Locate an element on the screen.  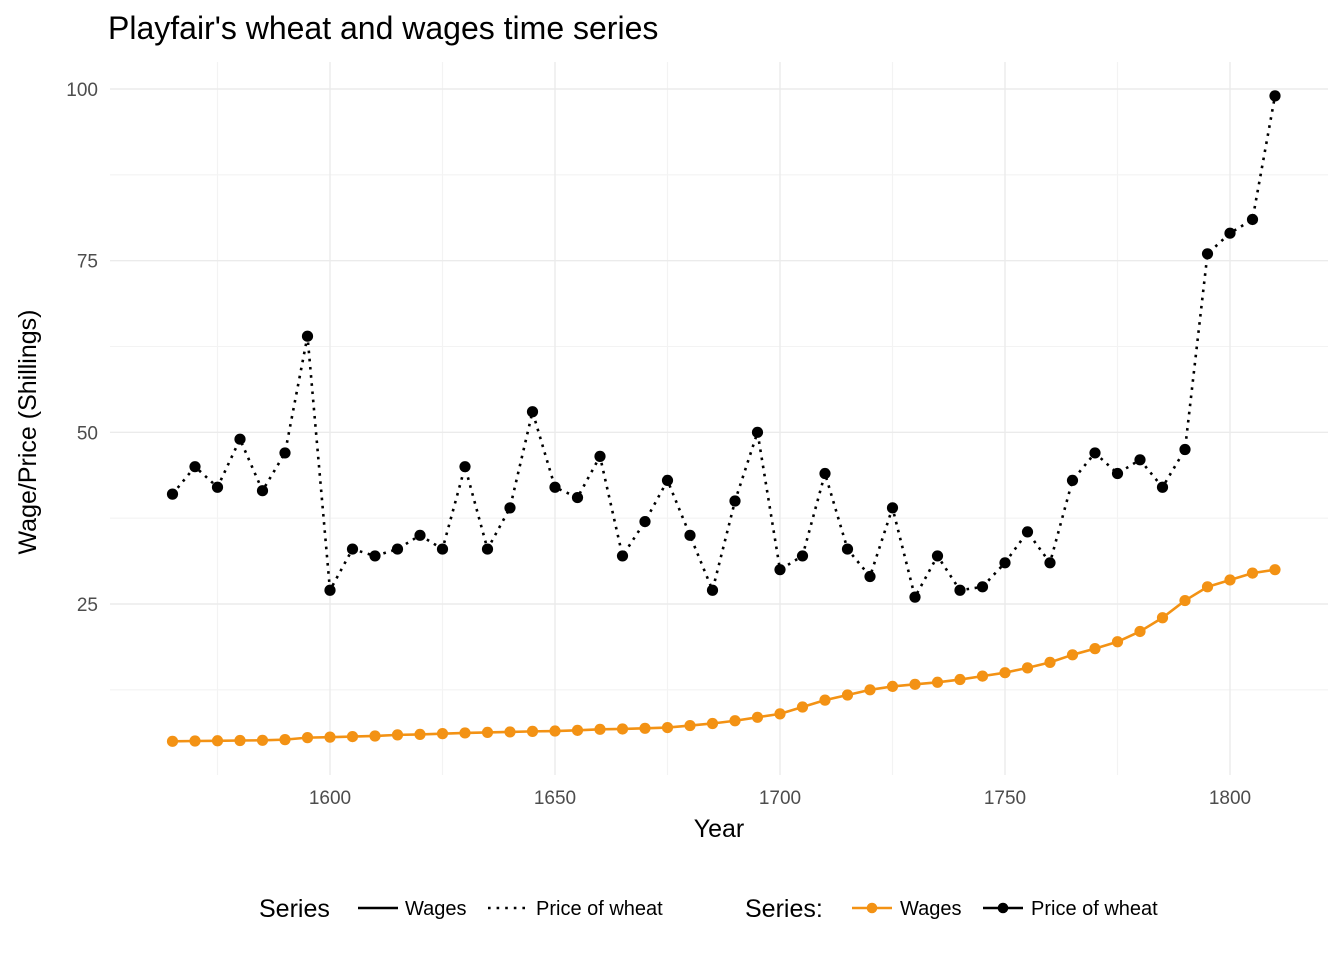
legend-colour-label-wheat: Price of wheat is located at coordinates (1094, 909).